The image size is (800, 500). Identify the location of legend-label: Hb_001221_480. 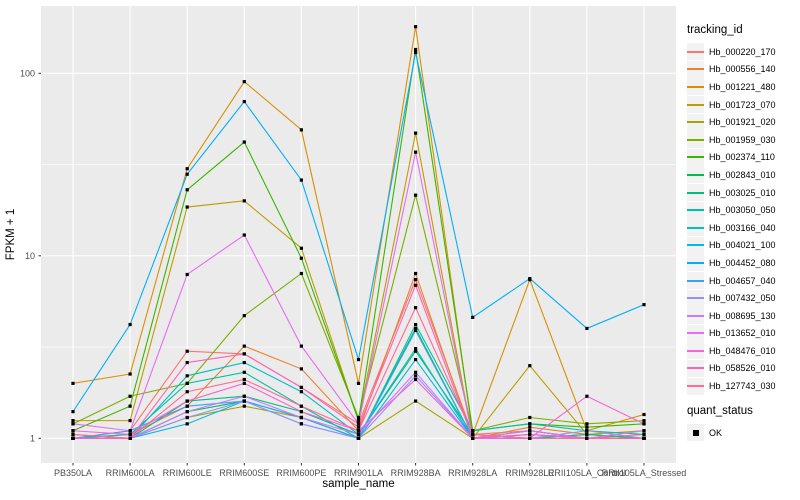
(742, 86).